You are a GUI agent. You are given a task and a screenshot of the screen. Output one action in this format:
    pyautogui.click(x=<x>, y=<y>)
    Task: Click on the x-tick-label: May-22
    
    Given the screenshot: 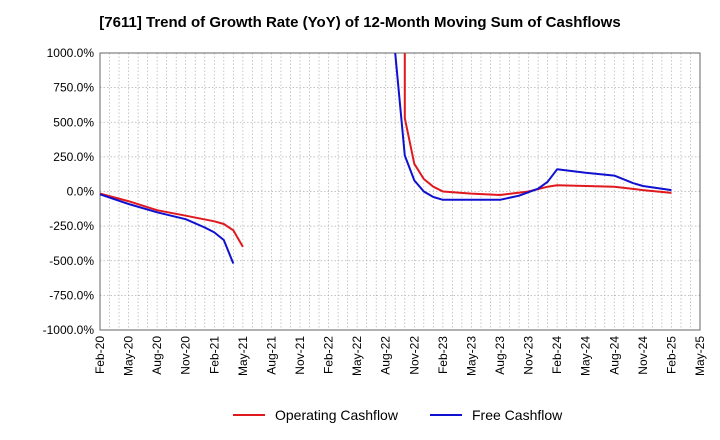 What is the action you would take?
    pyautogui.click(x=357, y=356)
    